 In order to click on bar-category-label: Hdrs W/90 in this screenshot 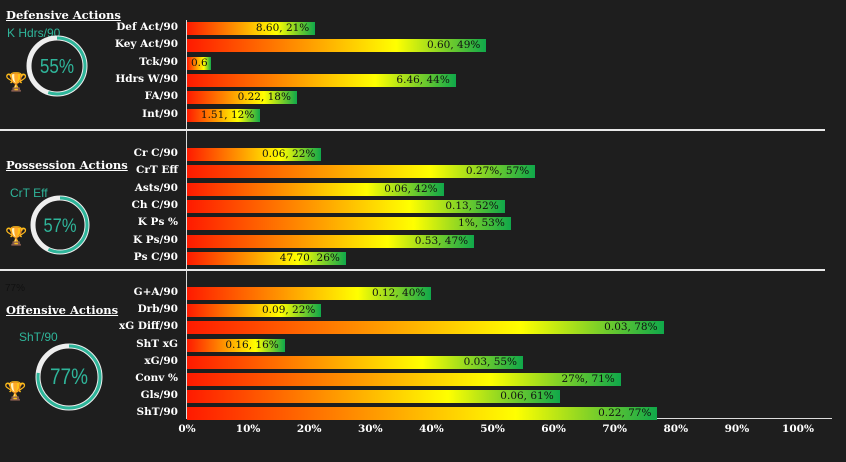, I will do `click(146, 78)`.